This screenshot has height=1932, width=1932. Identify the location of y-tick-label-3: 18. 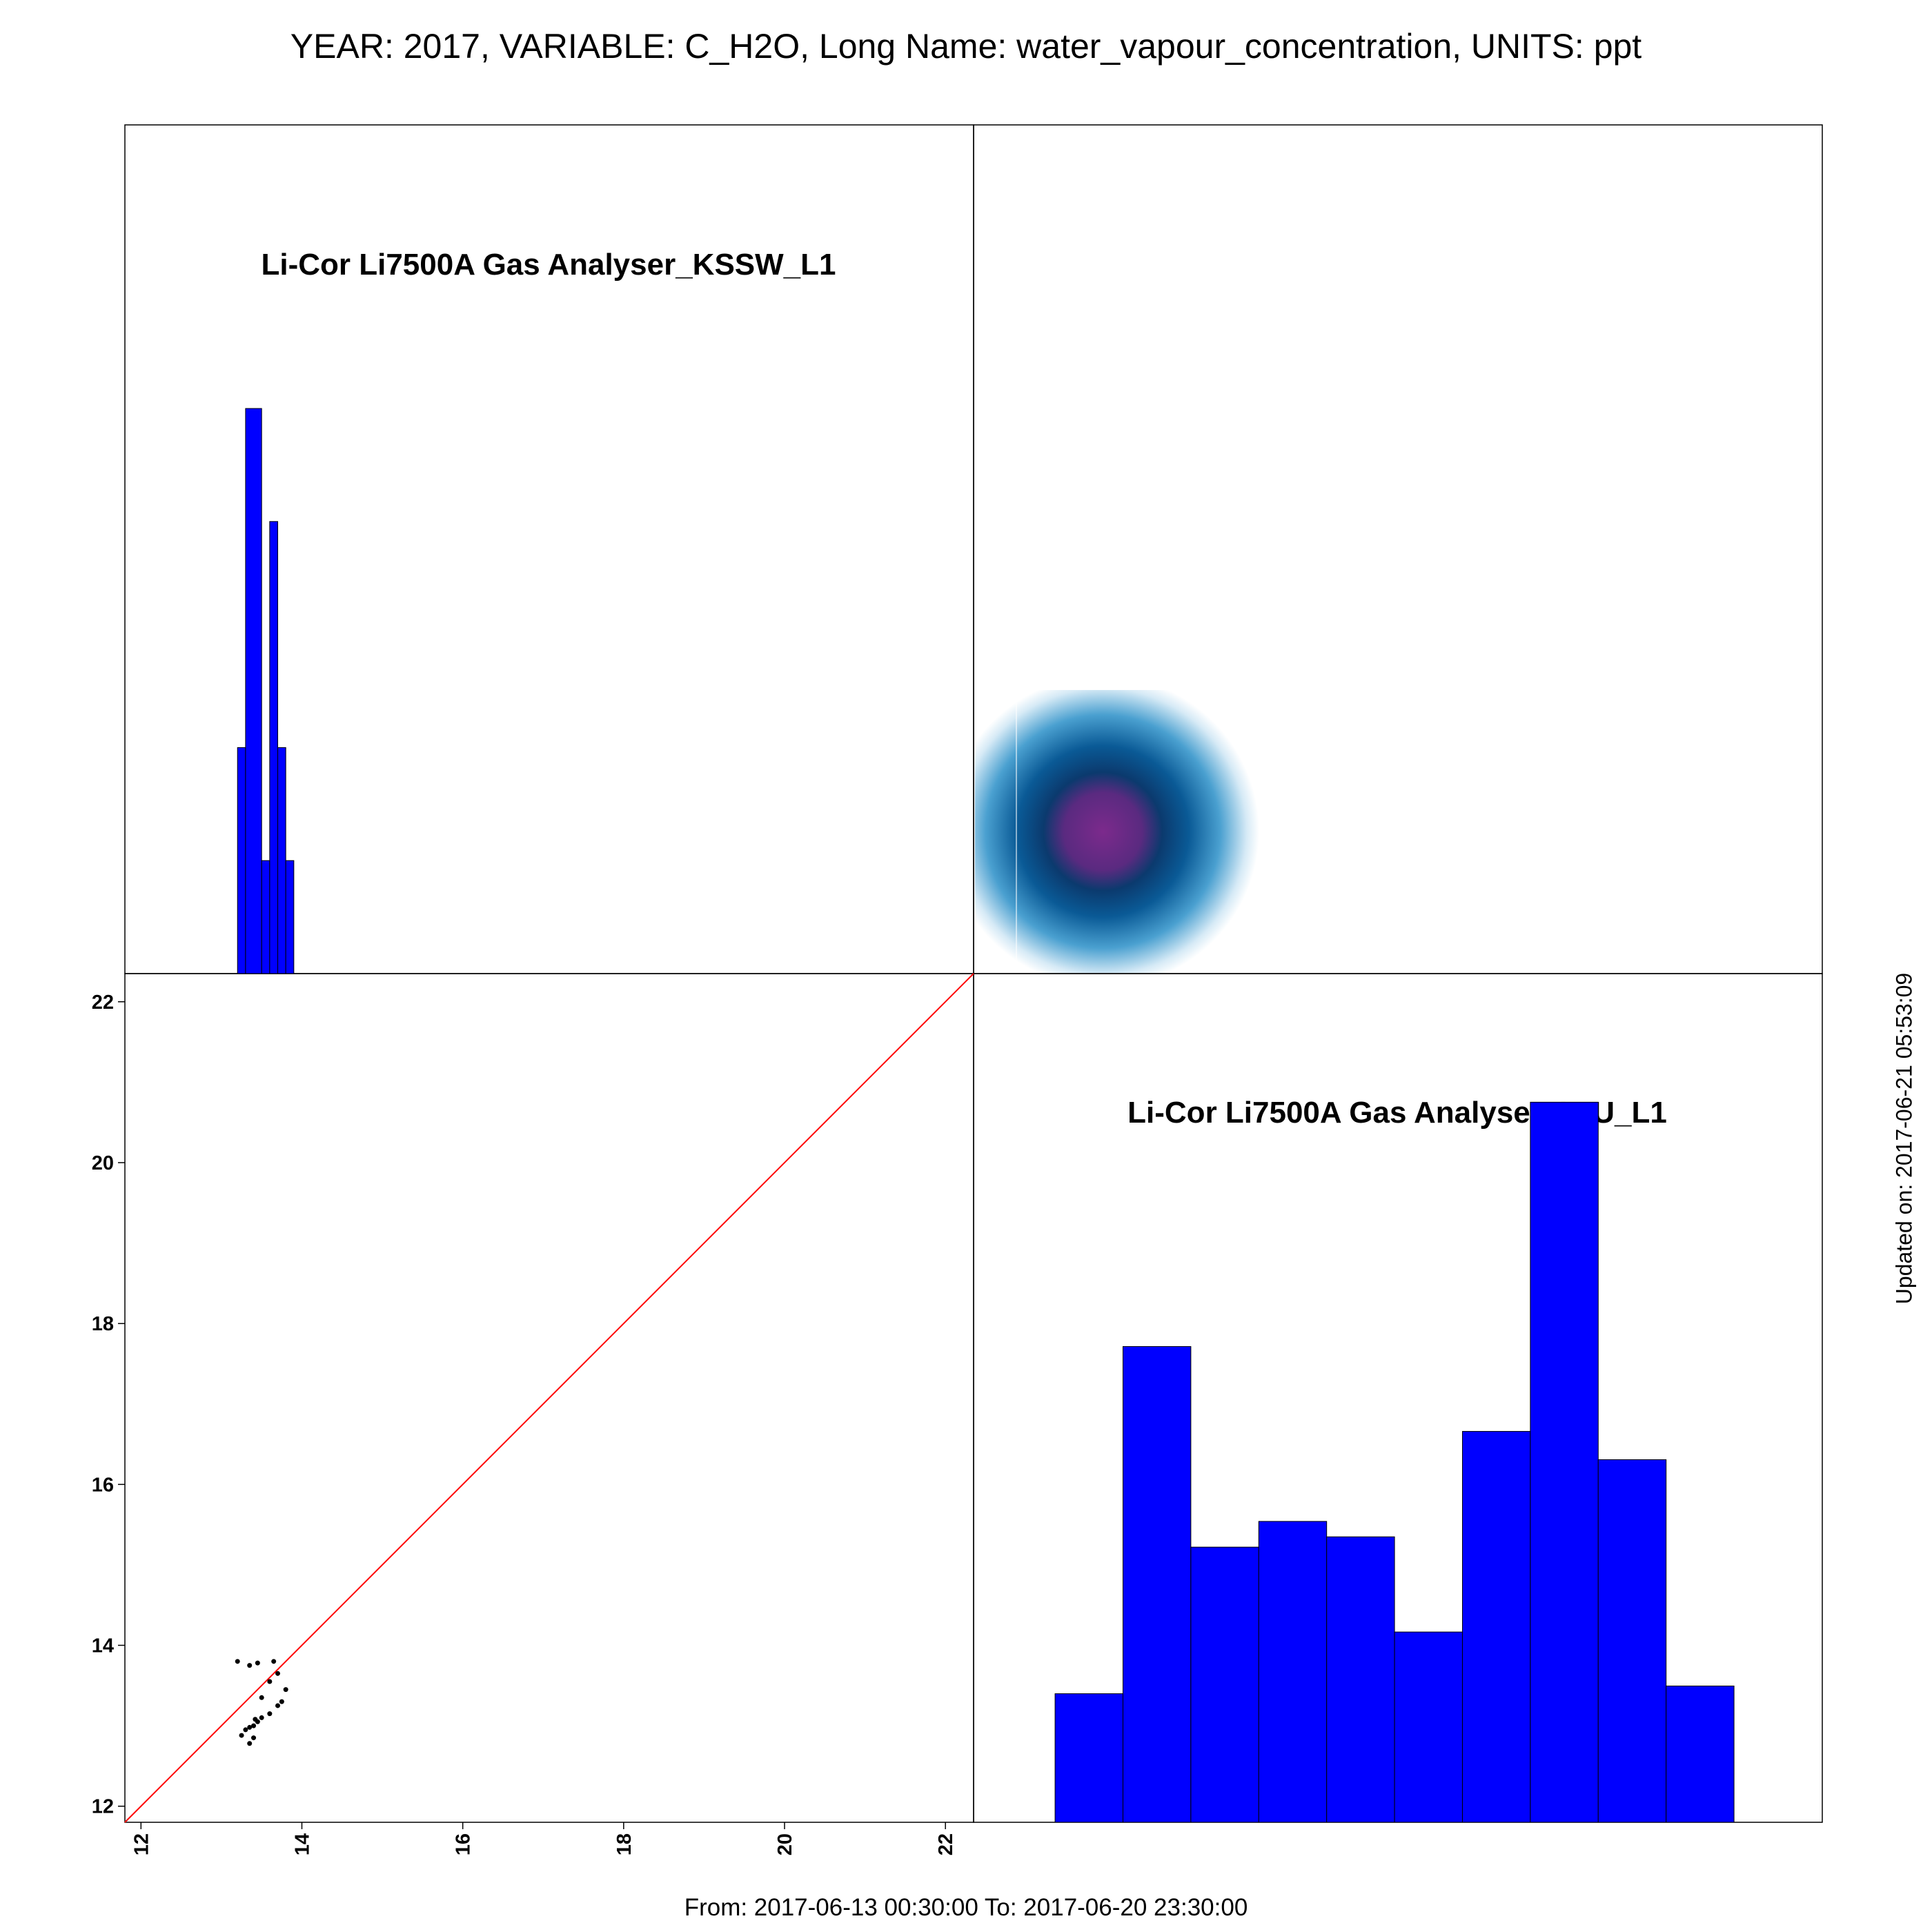
(103, 1324).